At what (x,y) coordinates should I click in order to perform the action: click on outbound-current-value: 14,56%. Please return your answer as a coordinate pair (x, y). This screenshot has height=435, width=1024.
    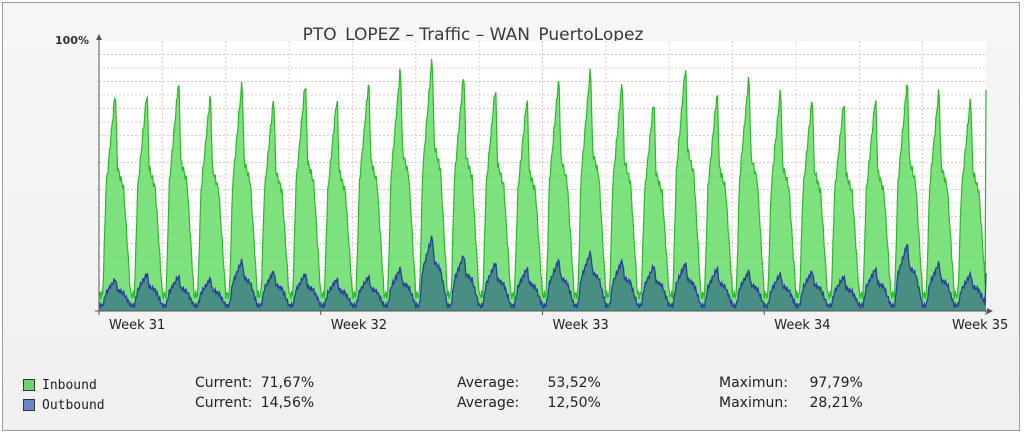
    Looking at the image, I should click on (287, 403).